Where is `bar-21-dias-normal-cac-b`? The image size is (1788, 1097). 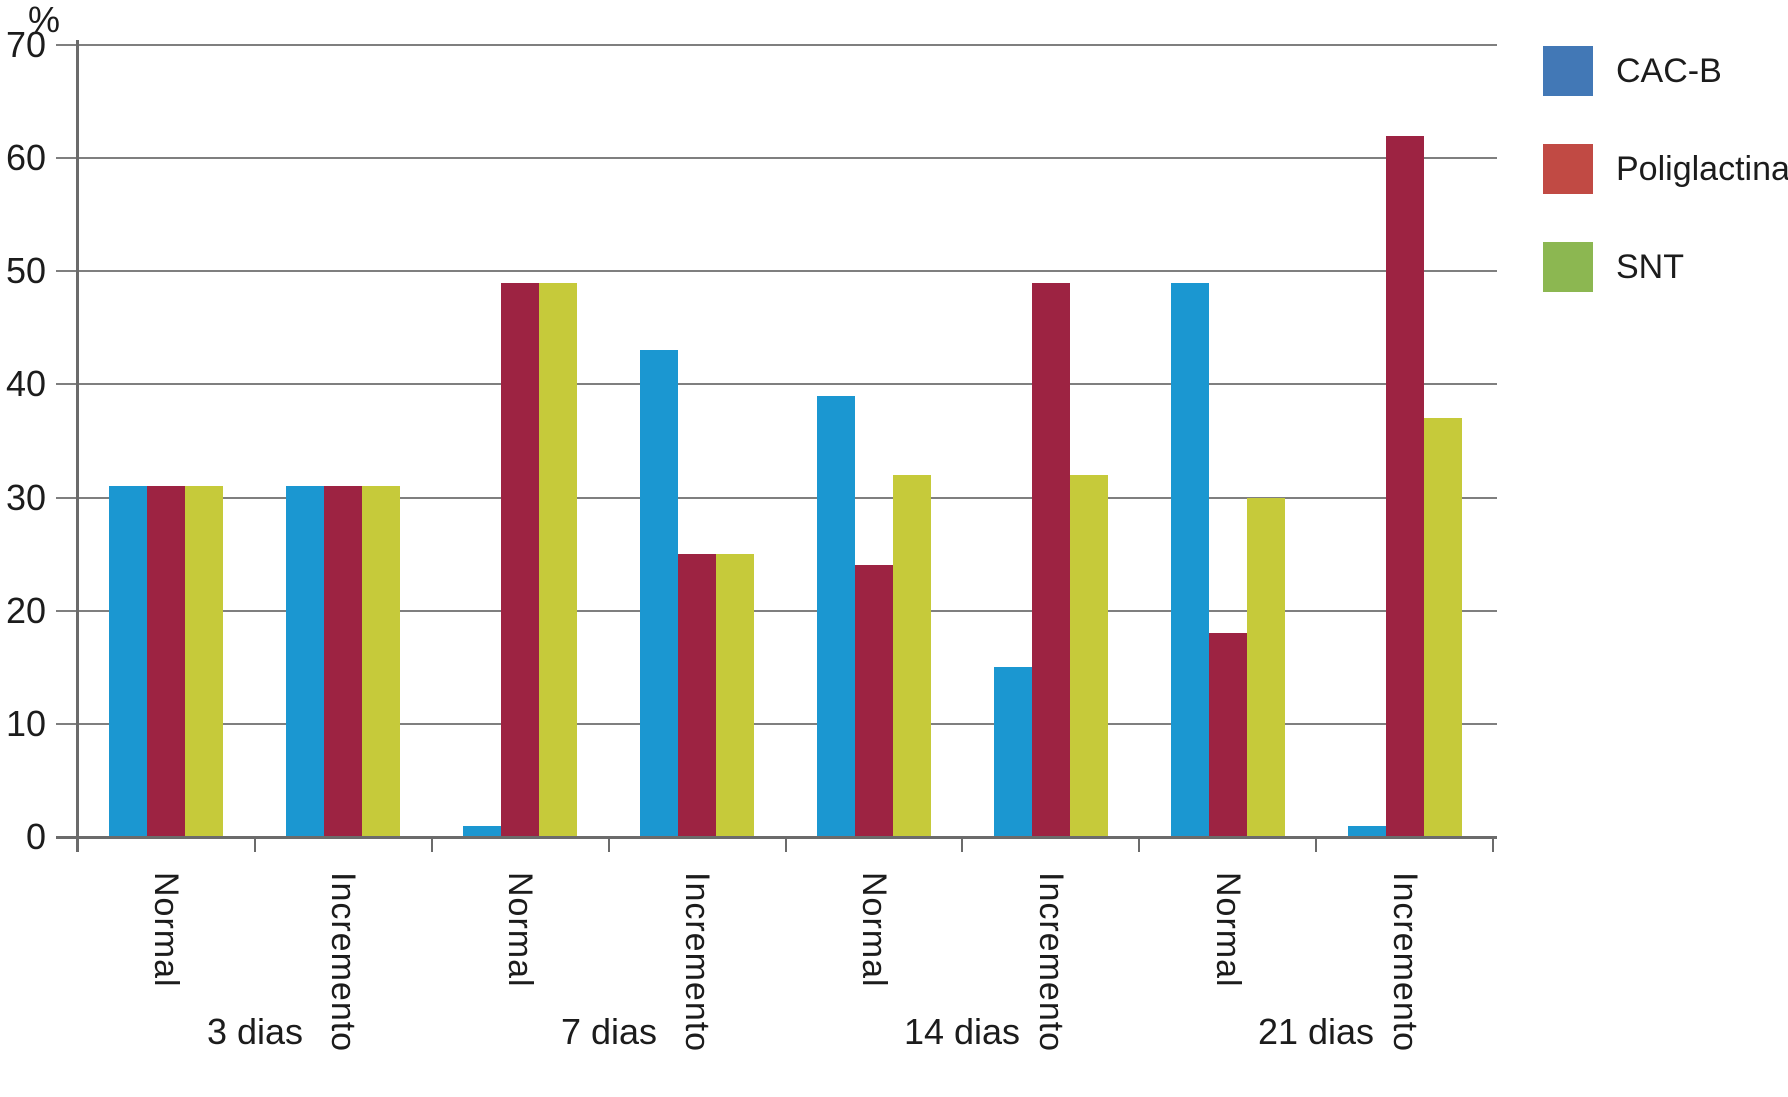 bar-21-dias-normal-cac-b is located at coordinates (1190, 560).